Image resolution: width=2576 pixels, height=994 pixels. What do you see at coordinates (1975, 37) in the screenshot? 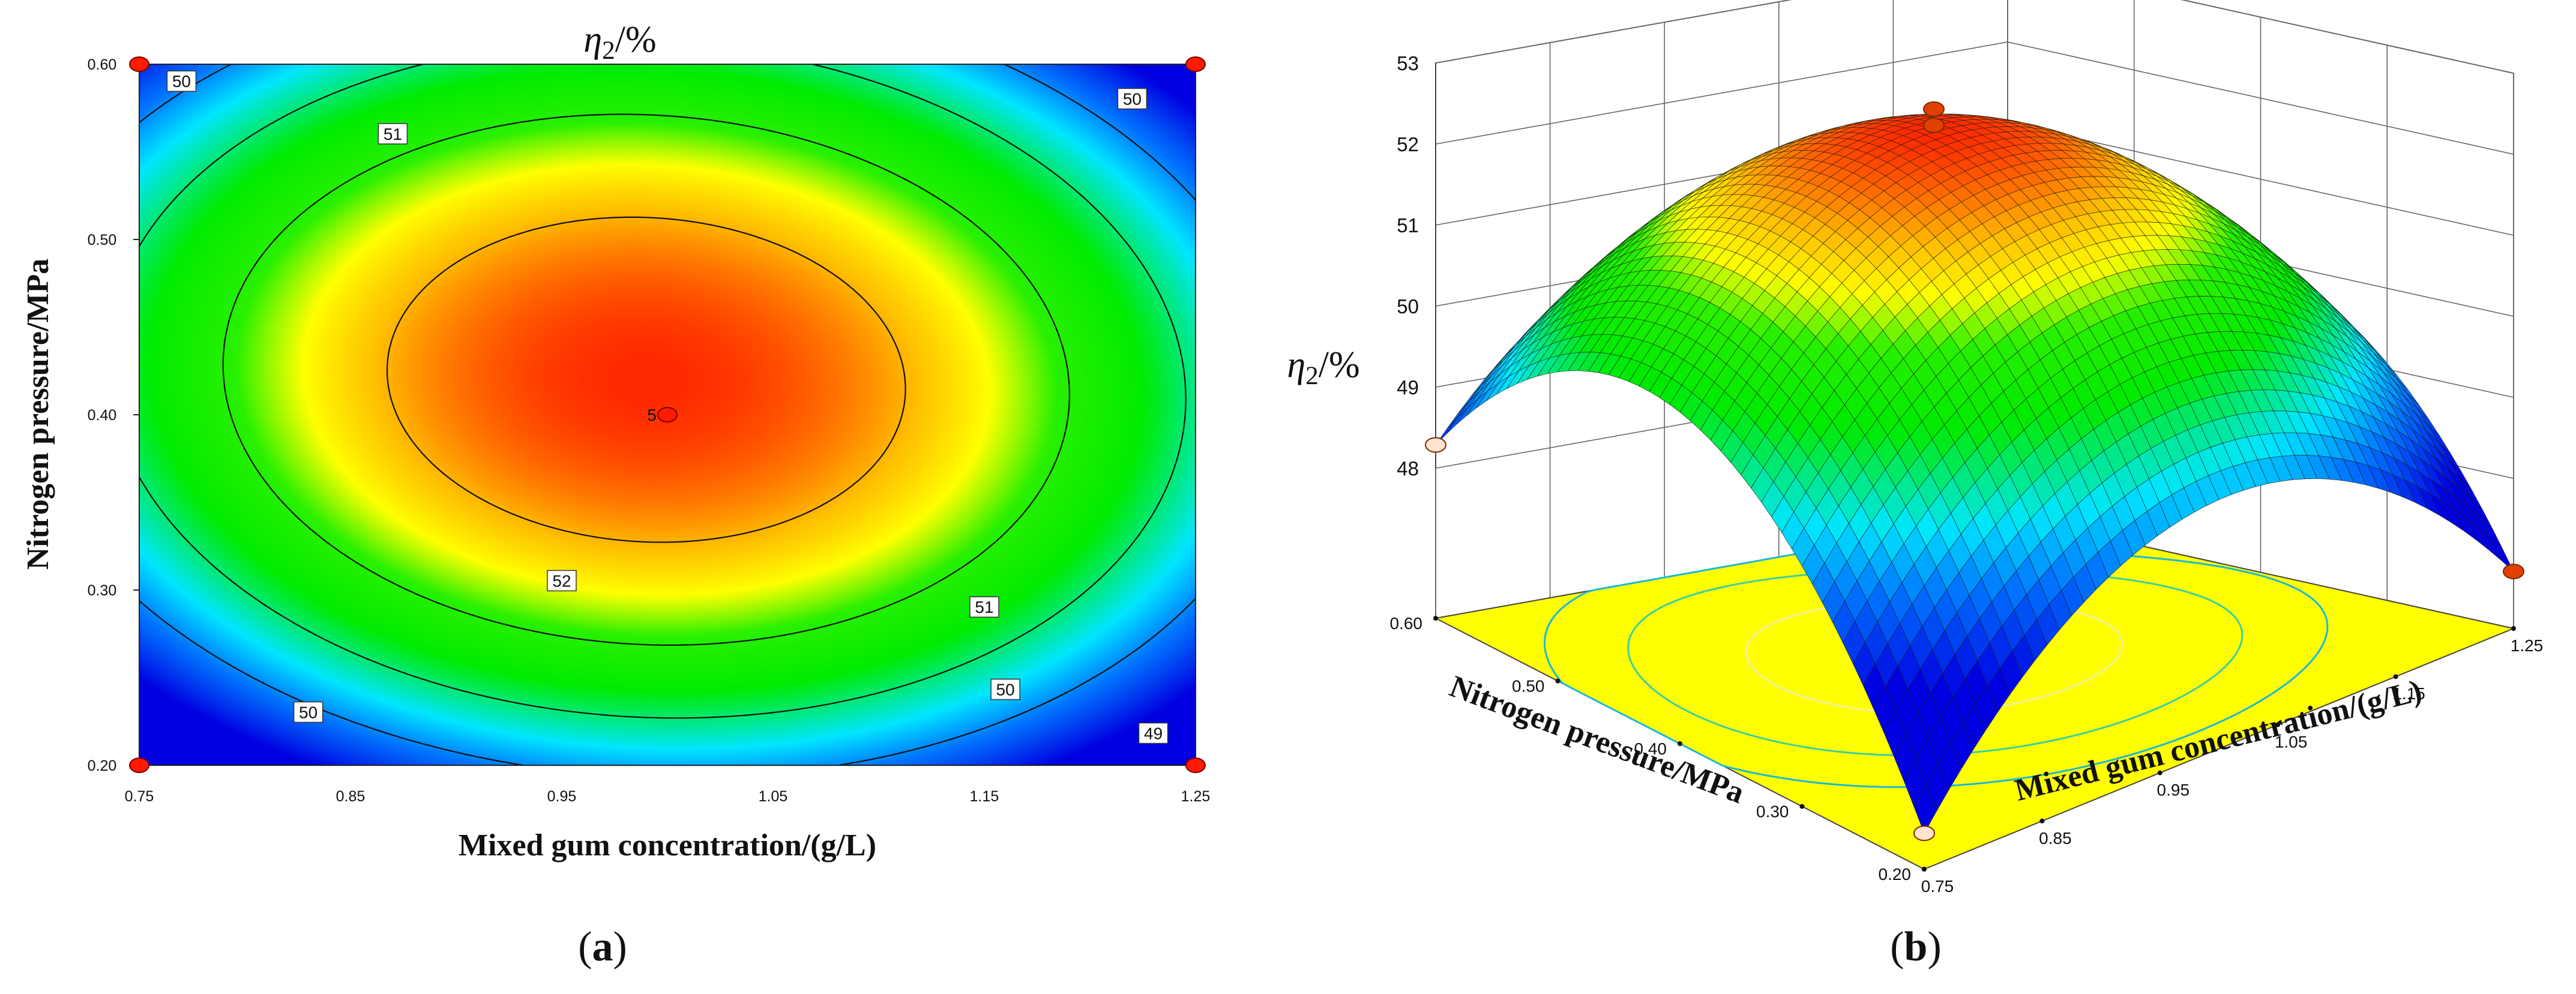
I see `z-grid-line` at bounding box center [1975, 37].